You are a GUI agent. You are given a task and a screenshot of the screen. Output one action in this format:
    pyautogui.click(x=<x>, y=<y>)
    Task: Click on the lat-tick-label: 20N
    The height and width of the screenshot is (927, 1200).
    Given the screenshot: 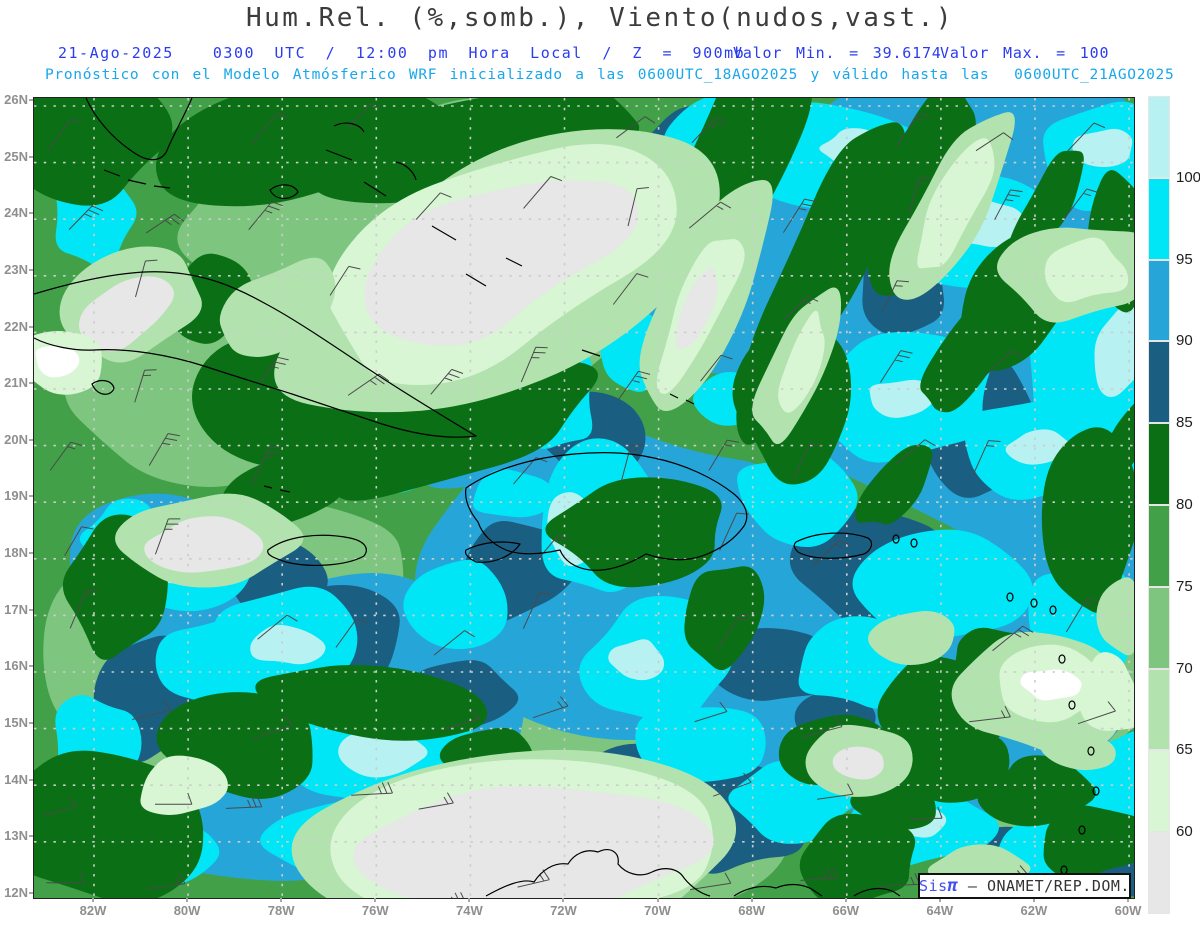 What is the action you would take?
    pyautogui.click(x=16, y=439)
    